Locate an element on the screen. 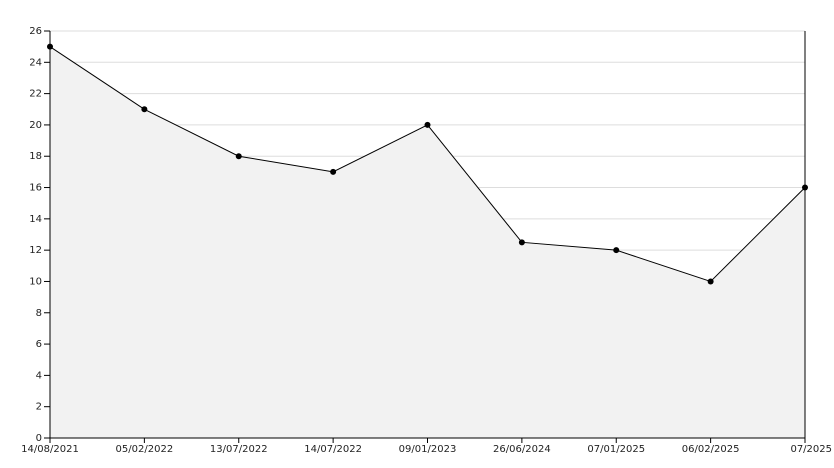  x-tick-label: 13/07/2022 is located at coordinates (239, 449).